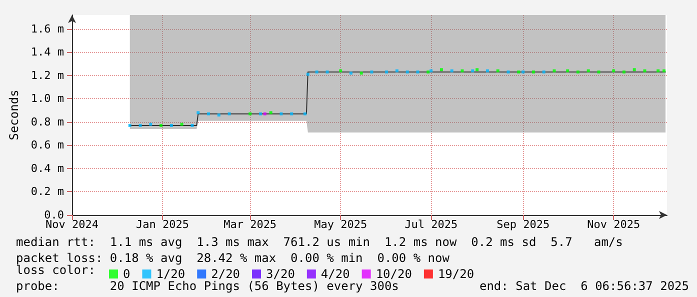  I want to click on y-tick-label: 0.4 m, so click(47, 168).